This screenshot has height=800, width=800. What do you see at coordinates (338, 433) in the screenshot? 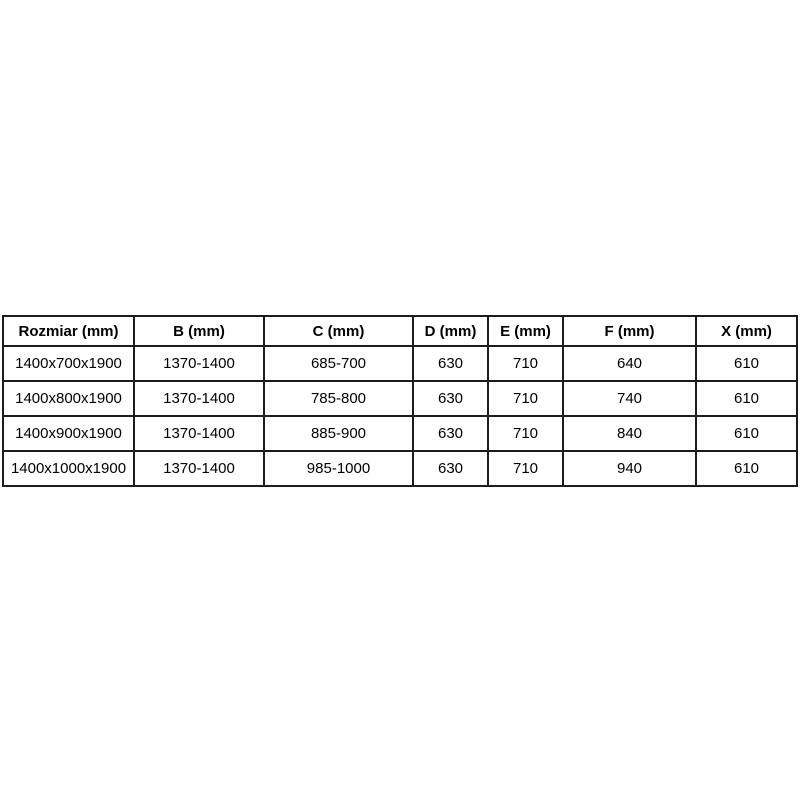
I see `table-cell: 885-900` at bounding box center [338, 433].